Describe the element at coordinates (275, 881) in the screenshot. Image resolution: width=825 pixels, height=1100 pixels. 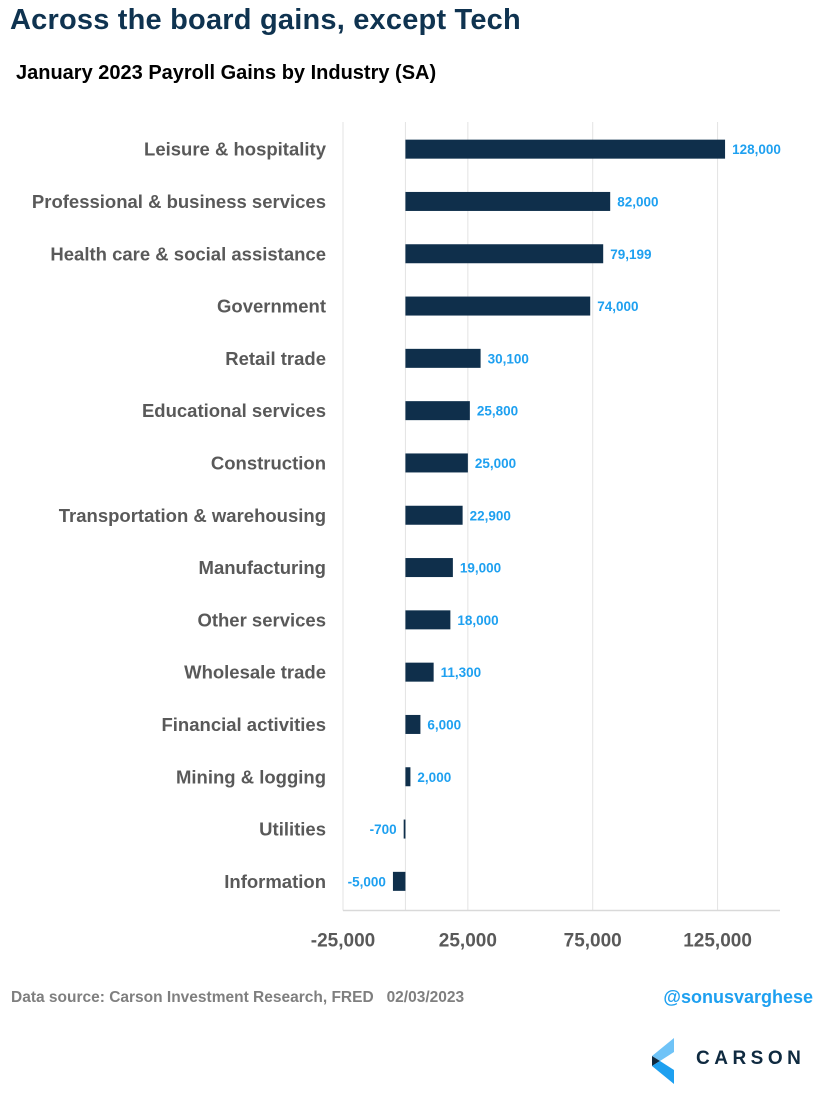
I see `category-label: Information` at that location.